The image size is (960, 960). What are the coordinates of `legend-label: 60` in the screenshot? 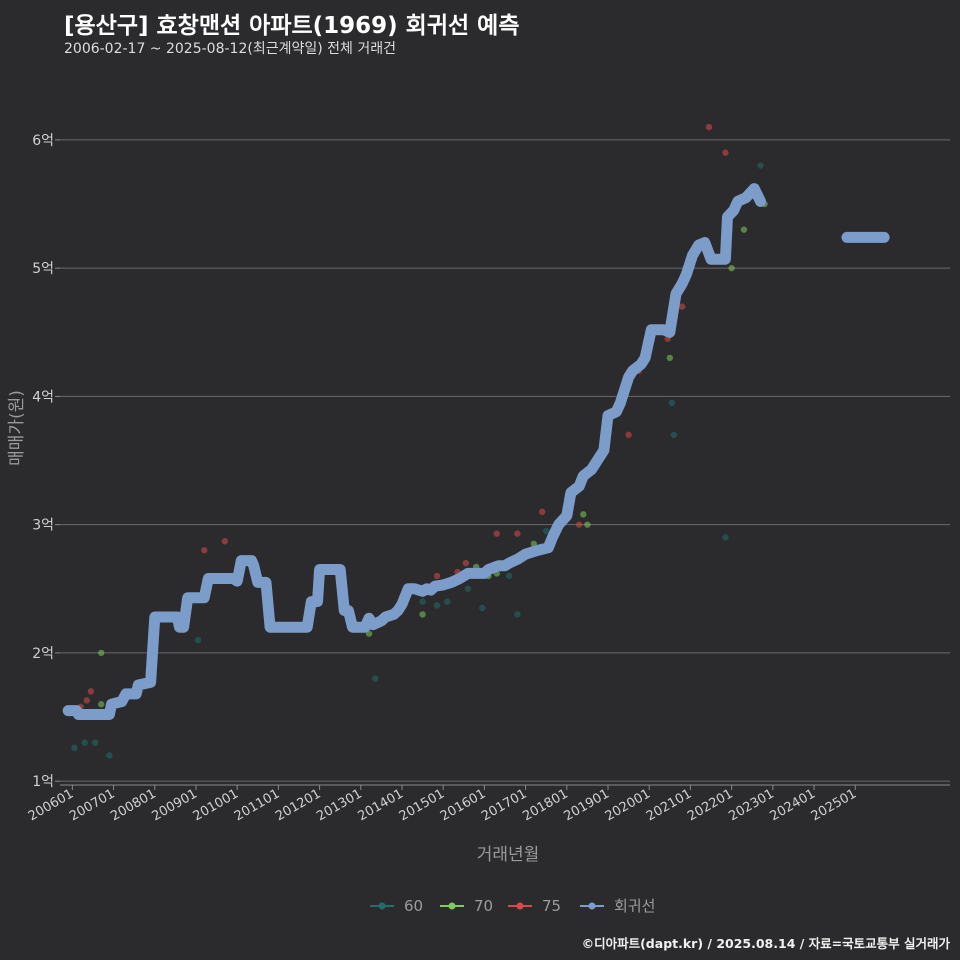 It's located at (413, 906).